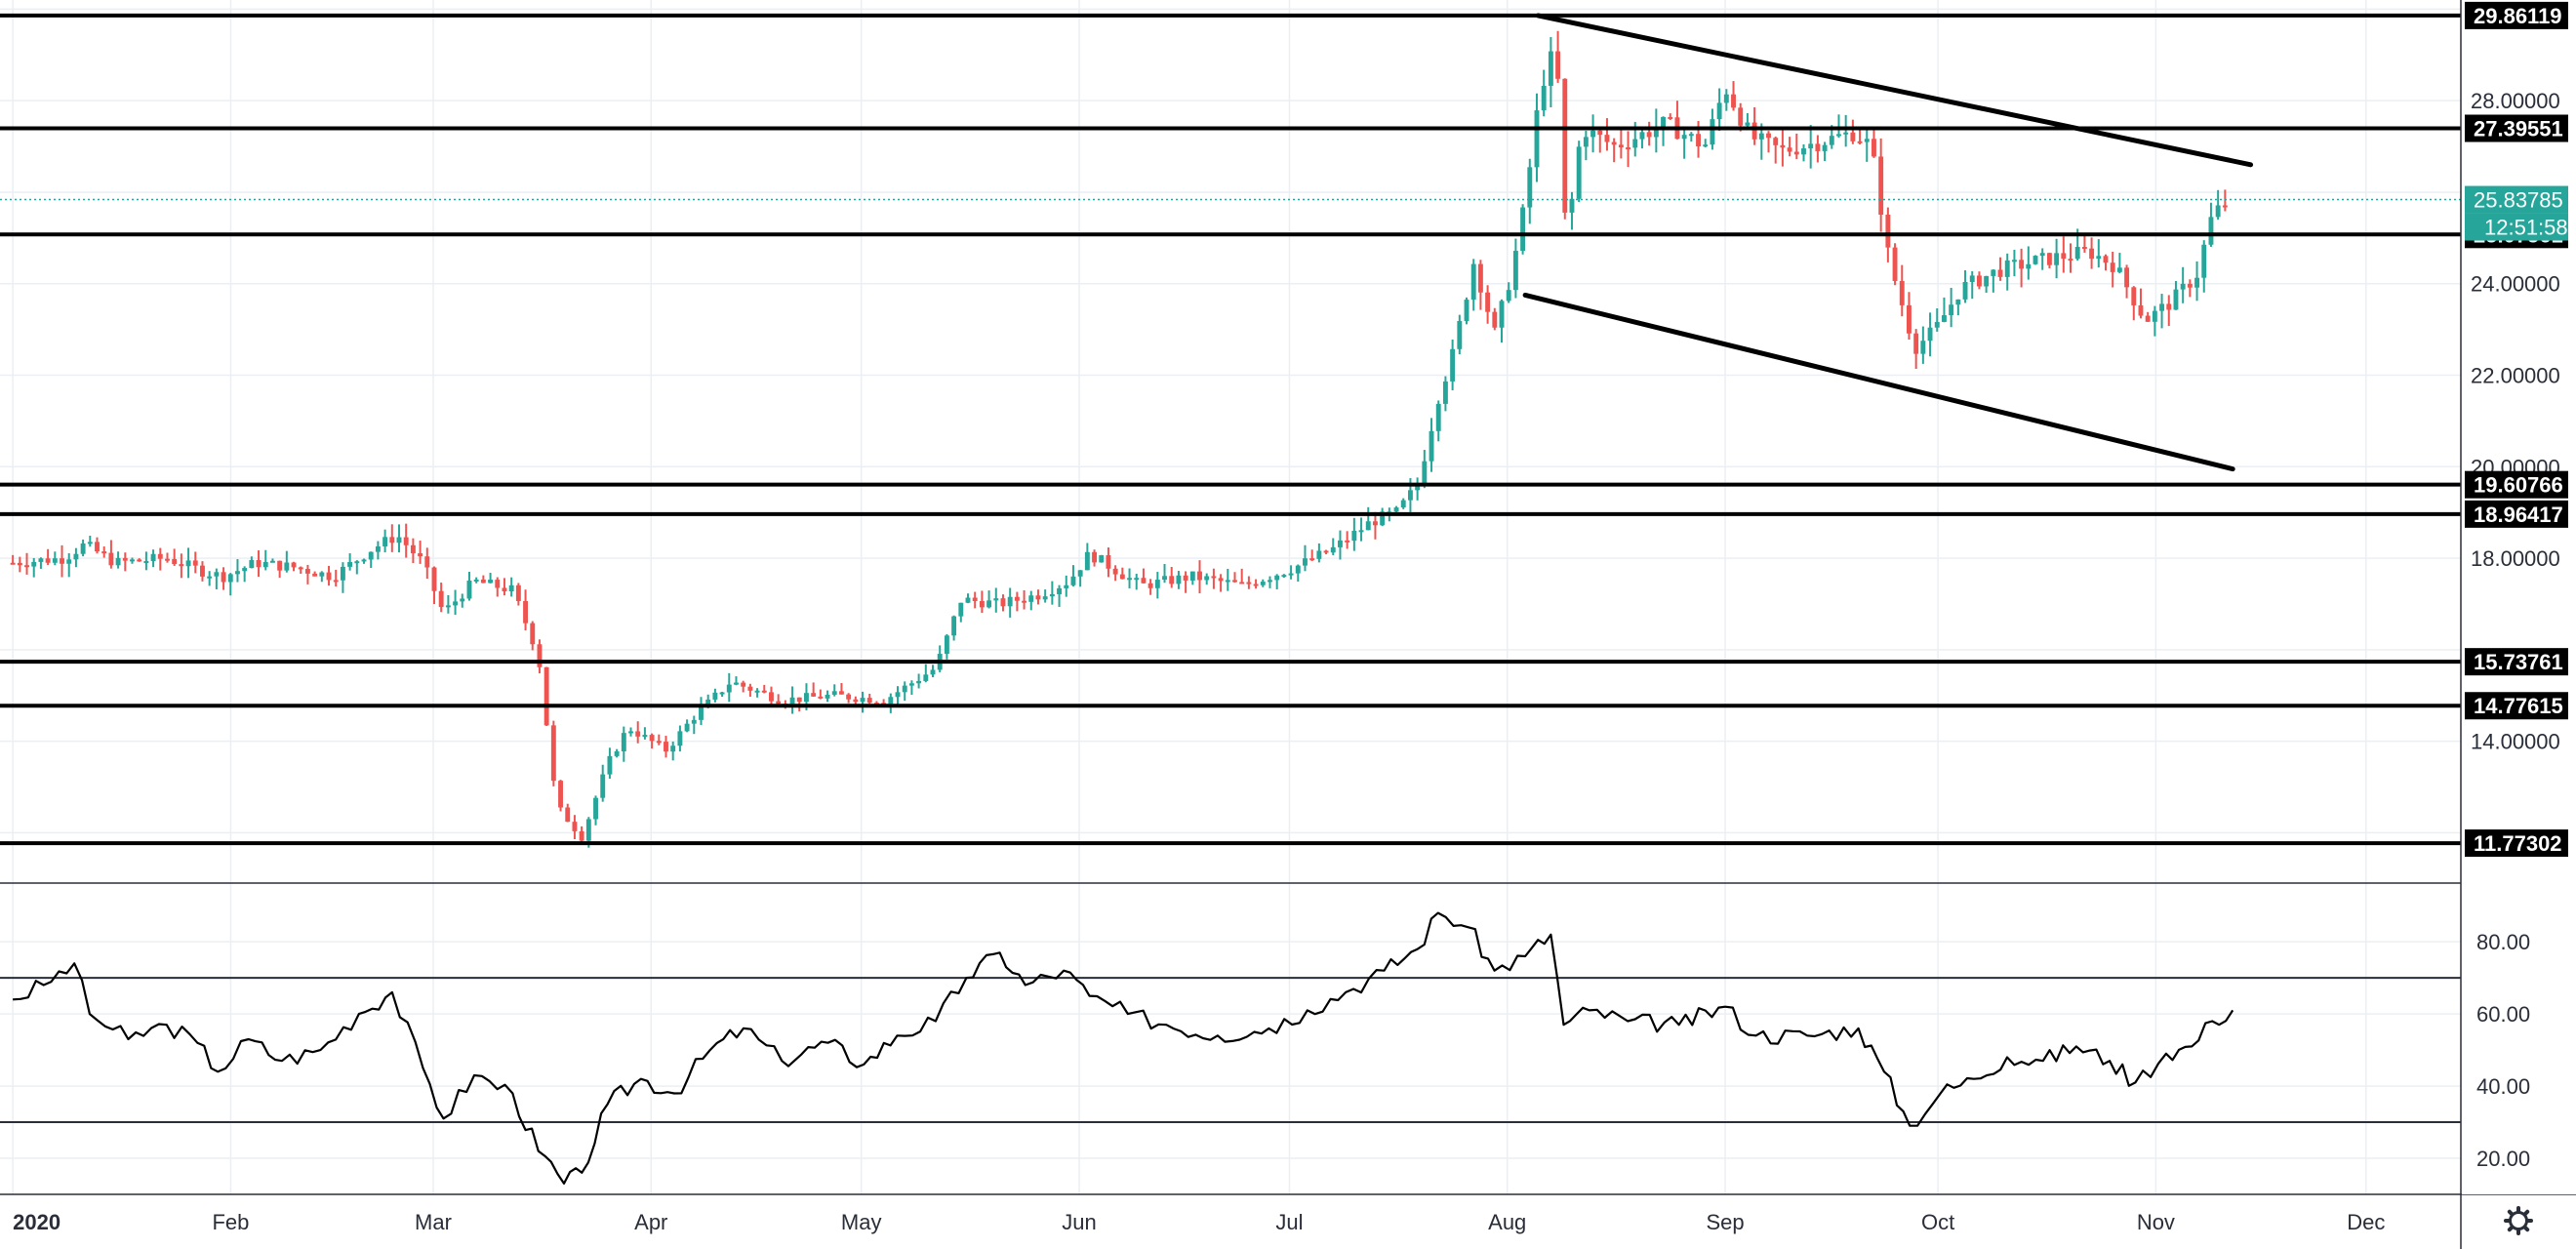 This screenshot has width=2576, height=1249. Describe the element at coordinates (2516, 706) in the screenshot. I see `level-price-tag` at that location.